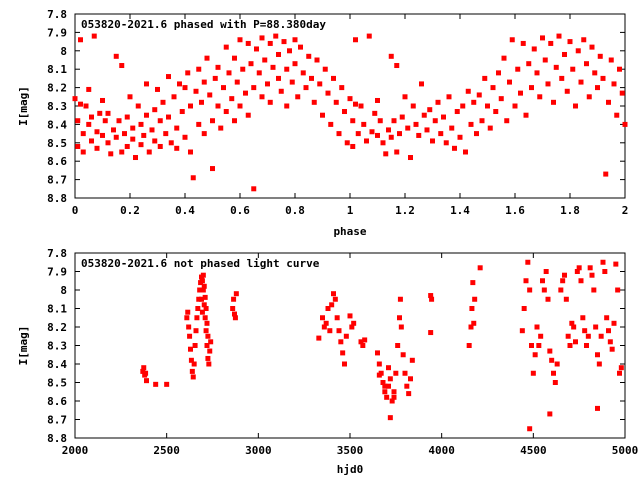 This screenshot has height=485, width=640. What do you see at coordinates (203, 24) in the screenshot?
I see `plot-title: 053820-2021.6 phased with P=88.380day` at bounding box center [203, 24].